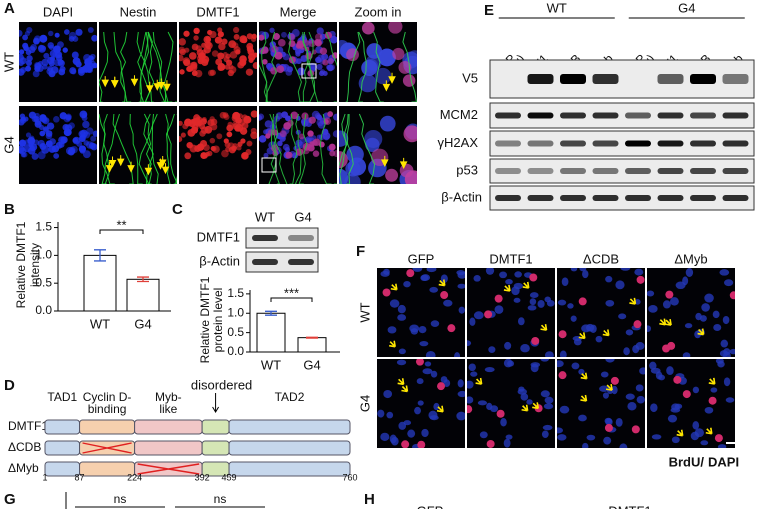 Image resolution: width=768 pixels, height=509 pixels. What do you see at coordinates (309, 71) in the screenshot?
I see `zoom-box` at bounding box center [309, 71].